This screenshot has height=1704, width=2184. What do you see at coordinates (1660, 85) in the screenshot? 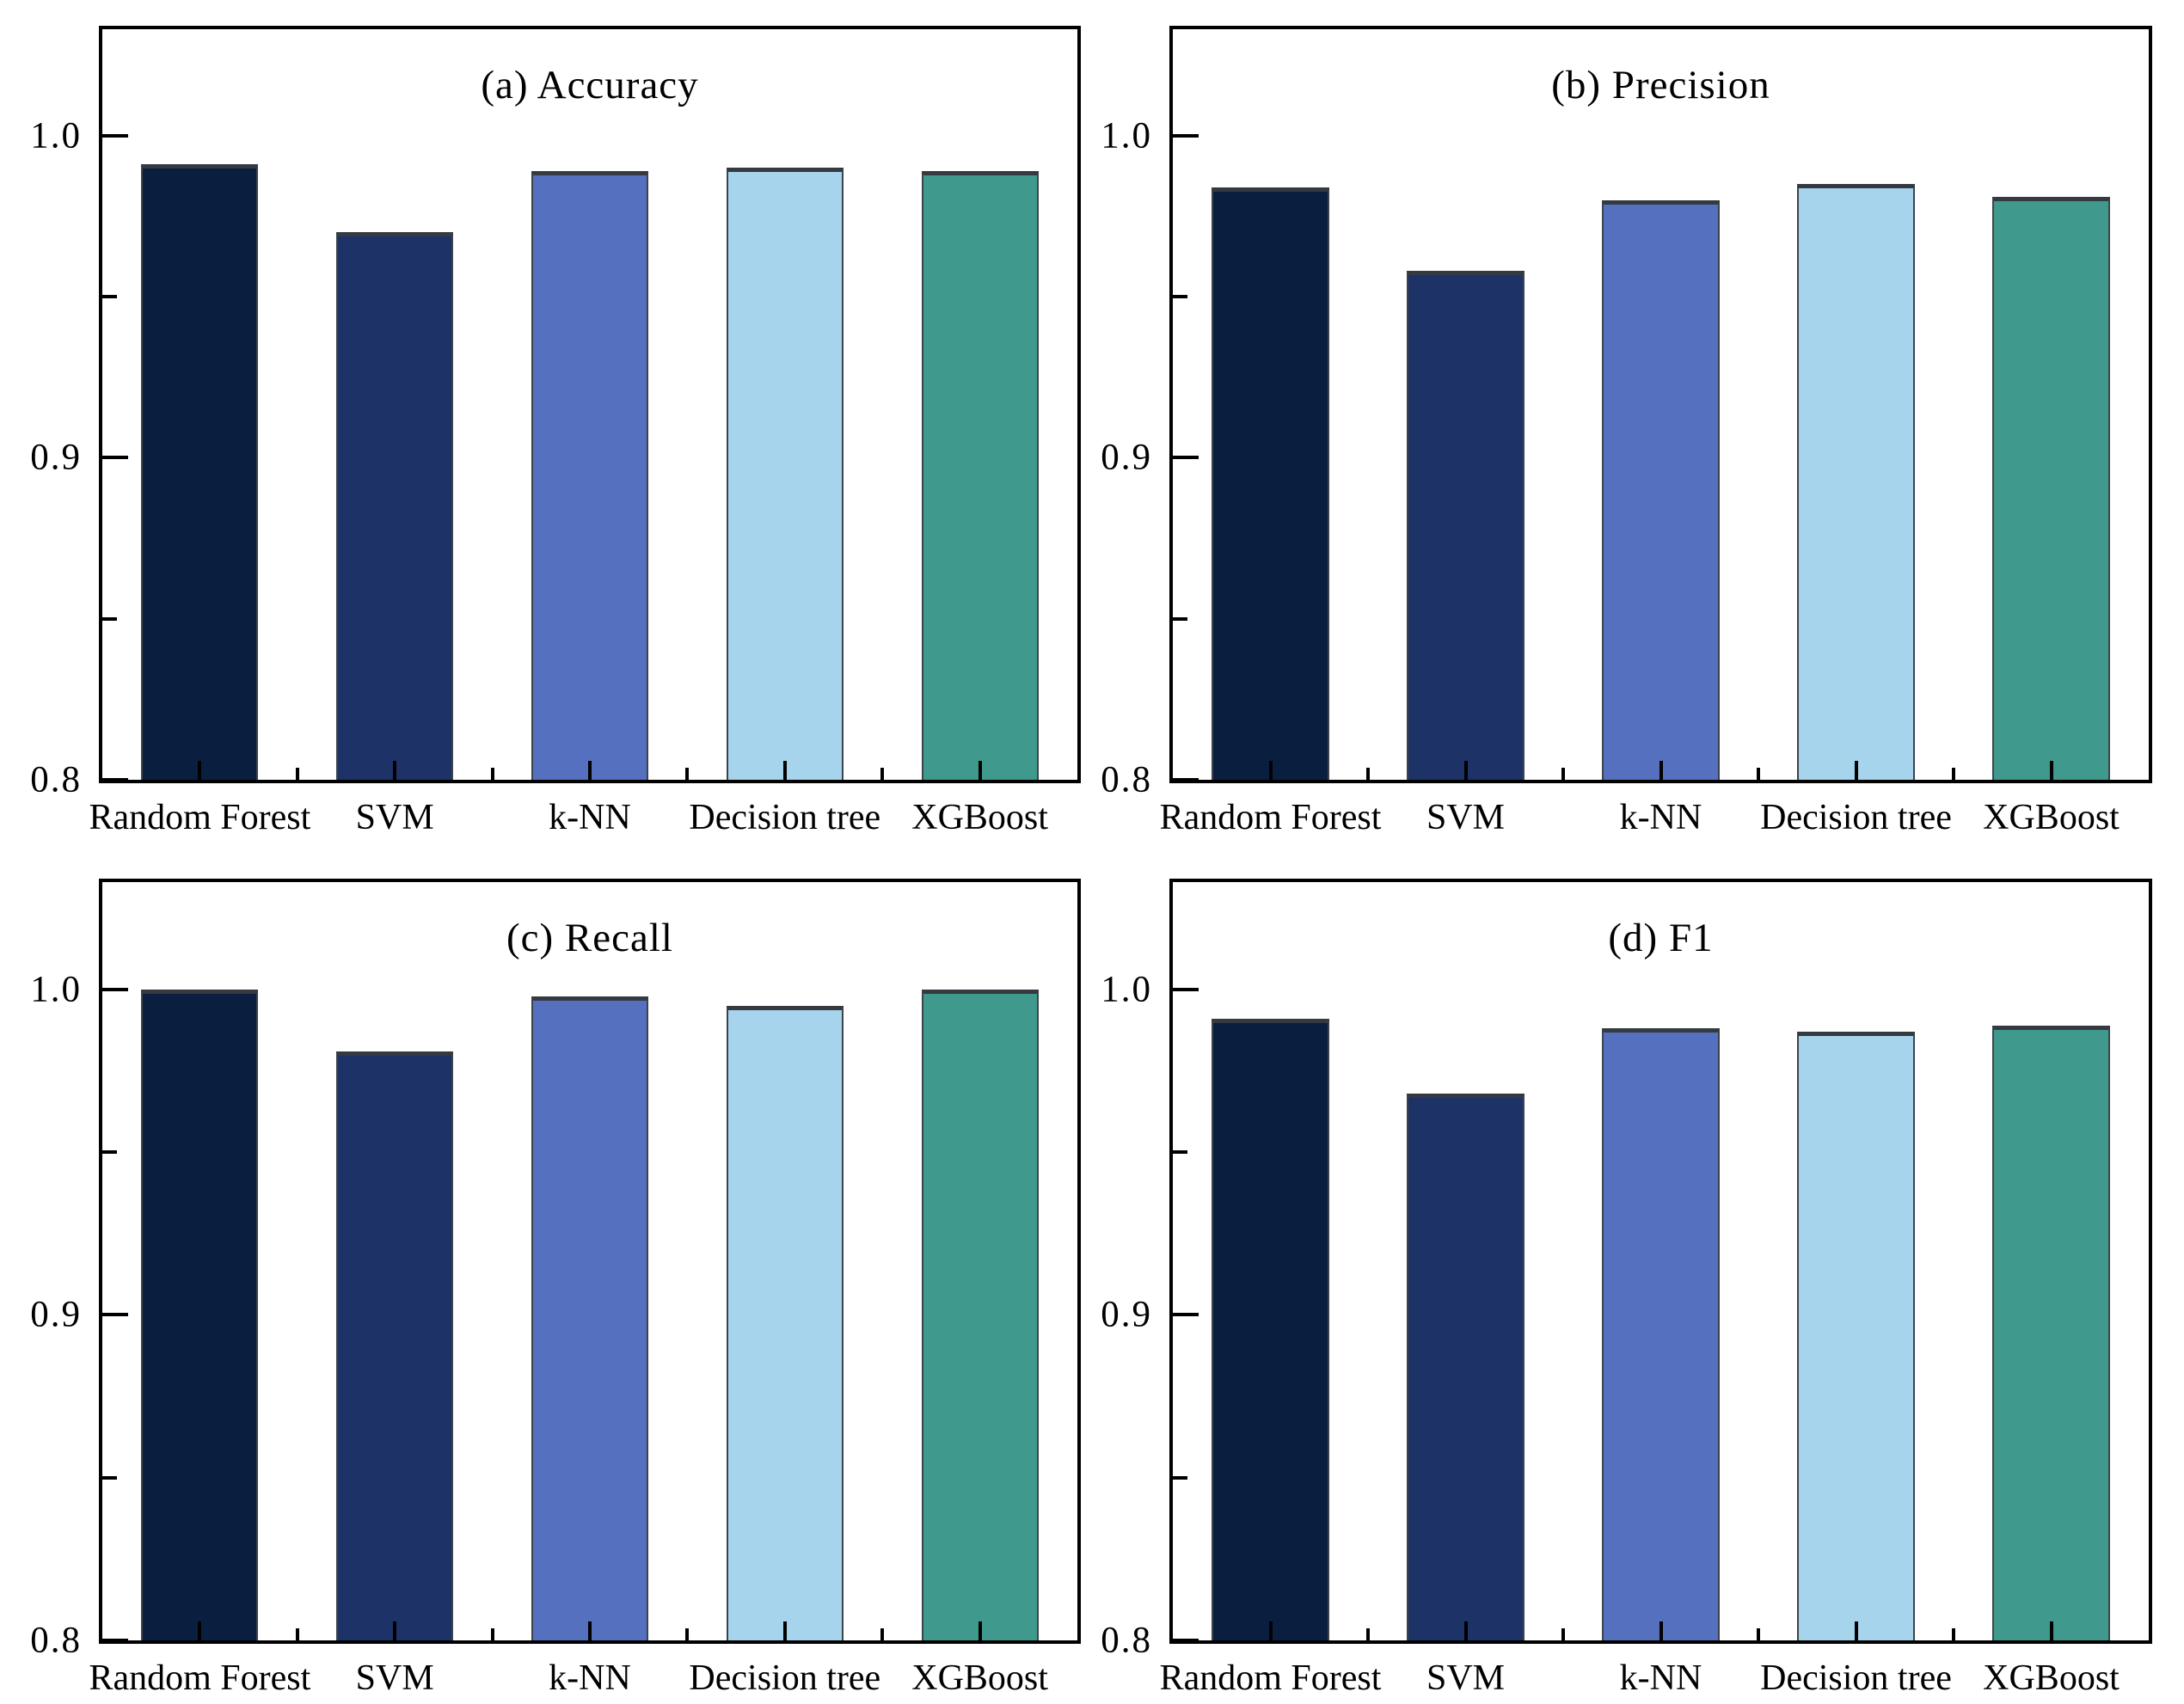
I see `chart-title-precision: (b) Precision` at bounding box center [1660, 85].